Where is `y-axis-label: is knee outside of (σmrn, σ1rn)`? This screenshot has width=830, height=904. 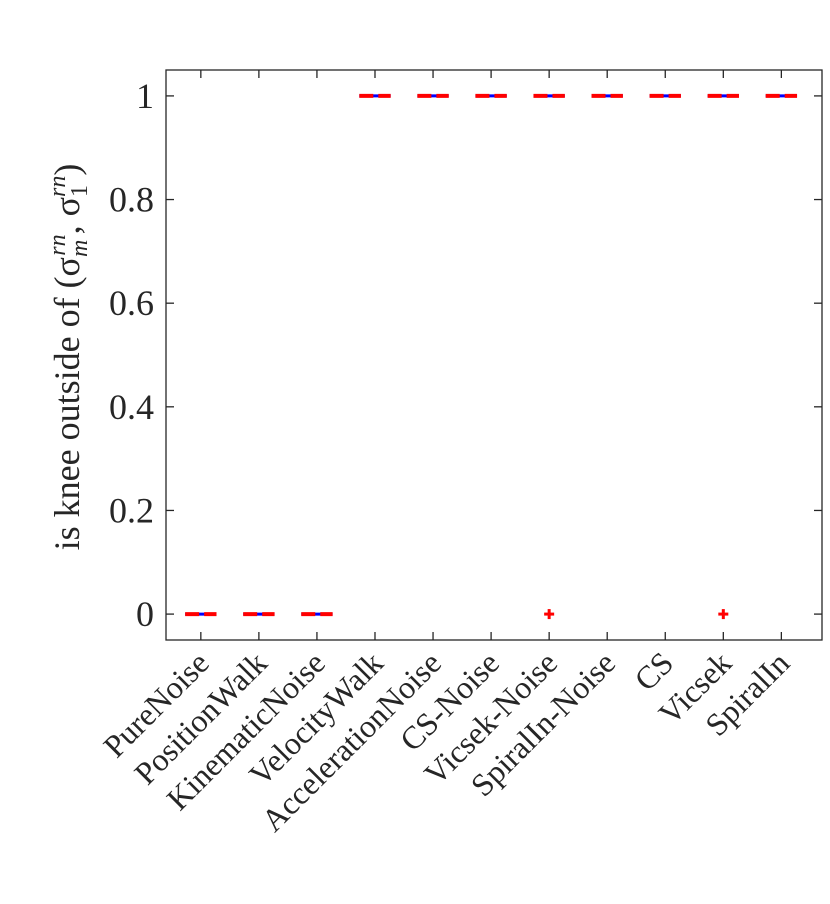 y-axis-label: is knee outside of (σmrn, σ1rn) is located at coordinates (69, 357).